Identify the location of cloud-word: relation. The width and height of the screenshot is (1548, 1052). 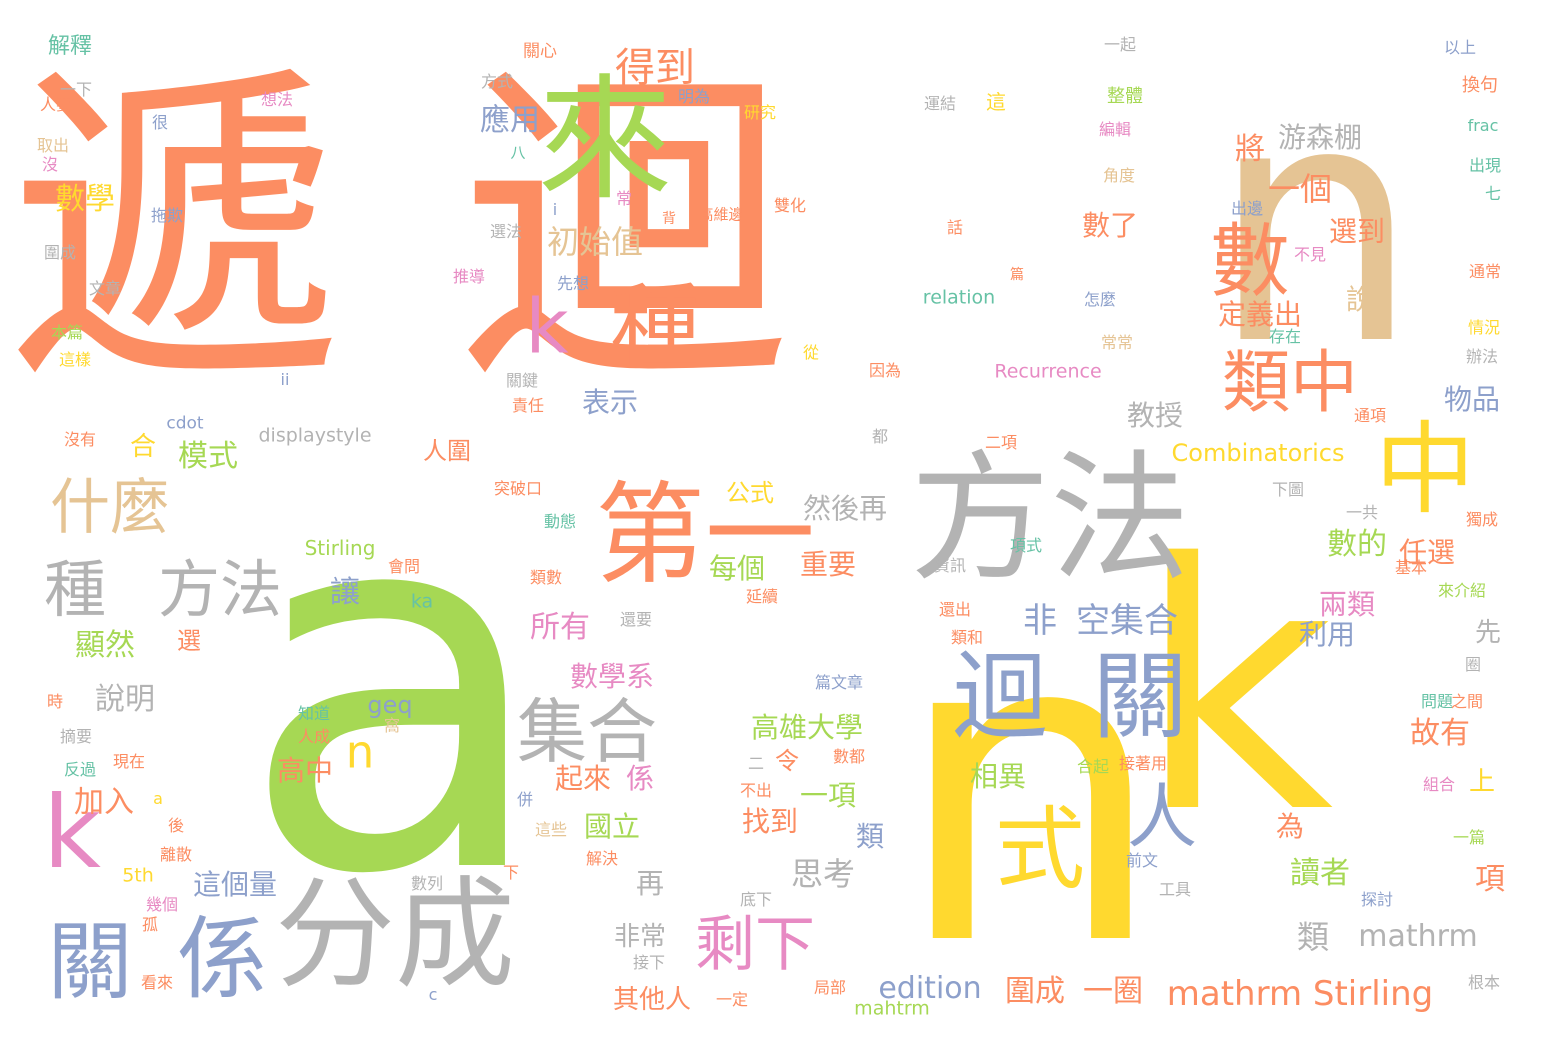
(959, 297).